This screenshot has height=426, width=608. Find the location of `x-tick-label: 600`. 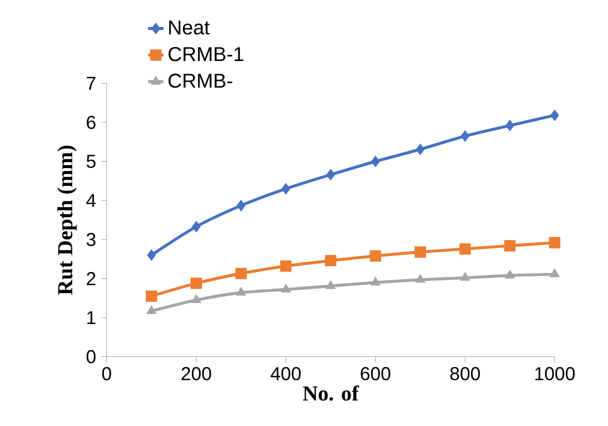

x-tick-label: 600 is located at coordinates (375, 373).